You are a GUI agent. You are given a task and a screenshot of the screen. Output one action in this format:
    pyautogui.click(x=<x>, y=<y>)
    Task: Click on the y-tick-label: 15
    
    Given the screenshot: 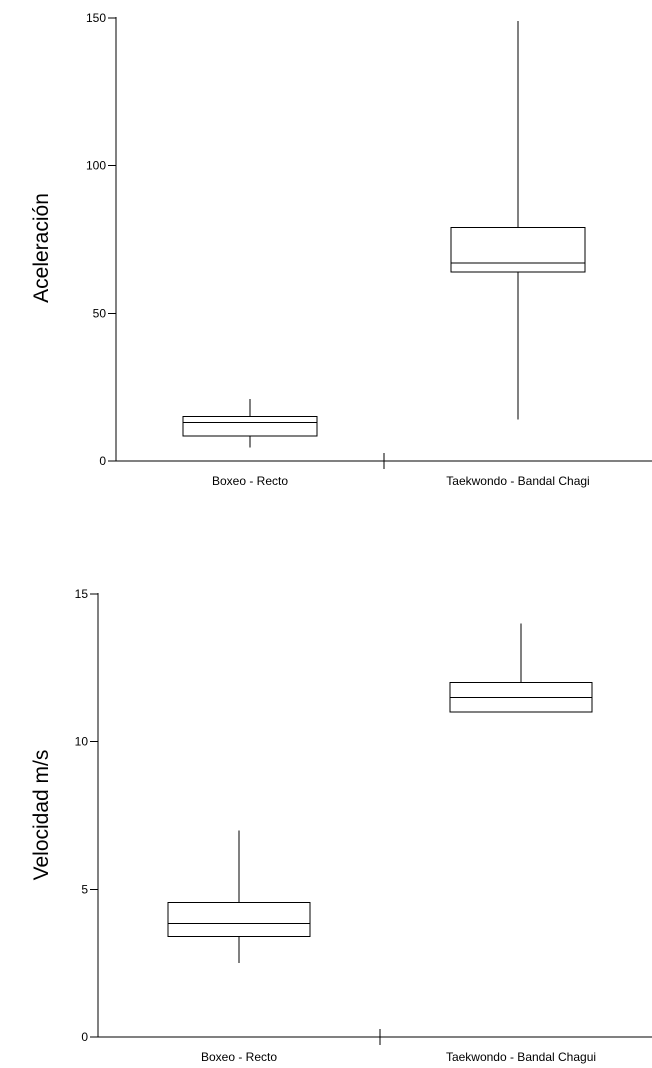 What is the action you would take?
    pyautogui.click(x=82, y=594)
    